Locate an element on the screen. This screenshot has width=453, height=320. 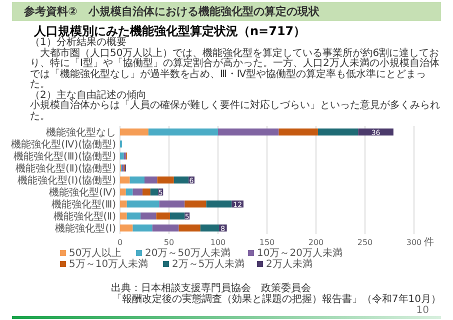
x-tick-label: 300 is located at coordinates (414, 242).